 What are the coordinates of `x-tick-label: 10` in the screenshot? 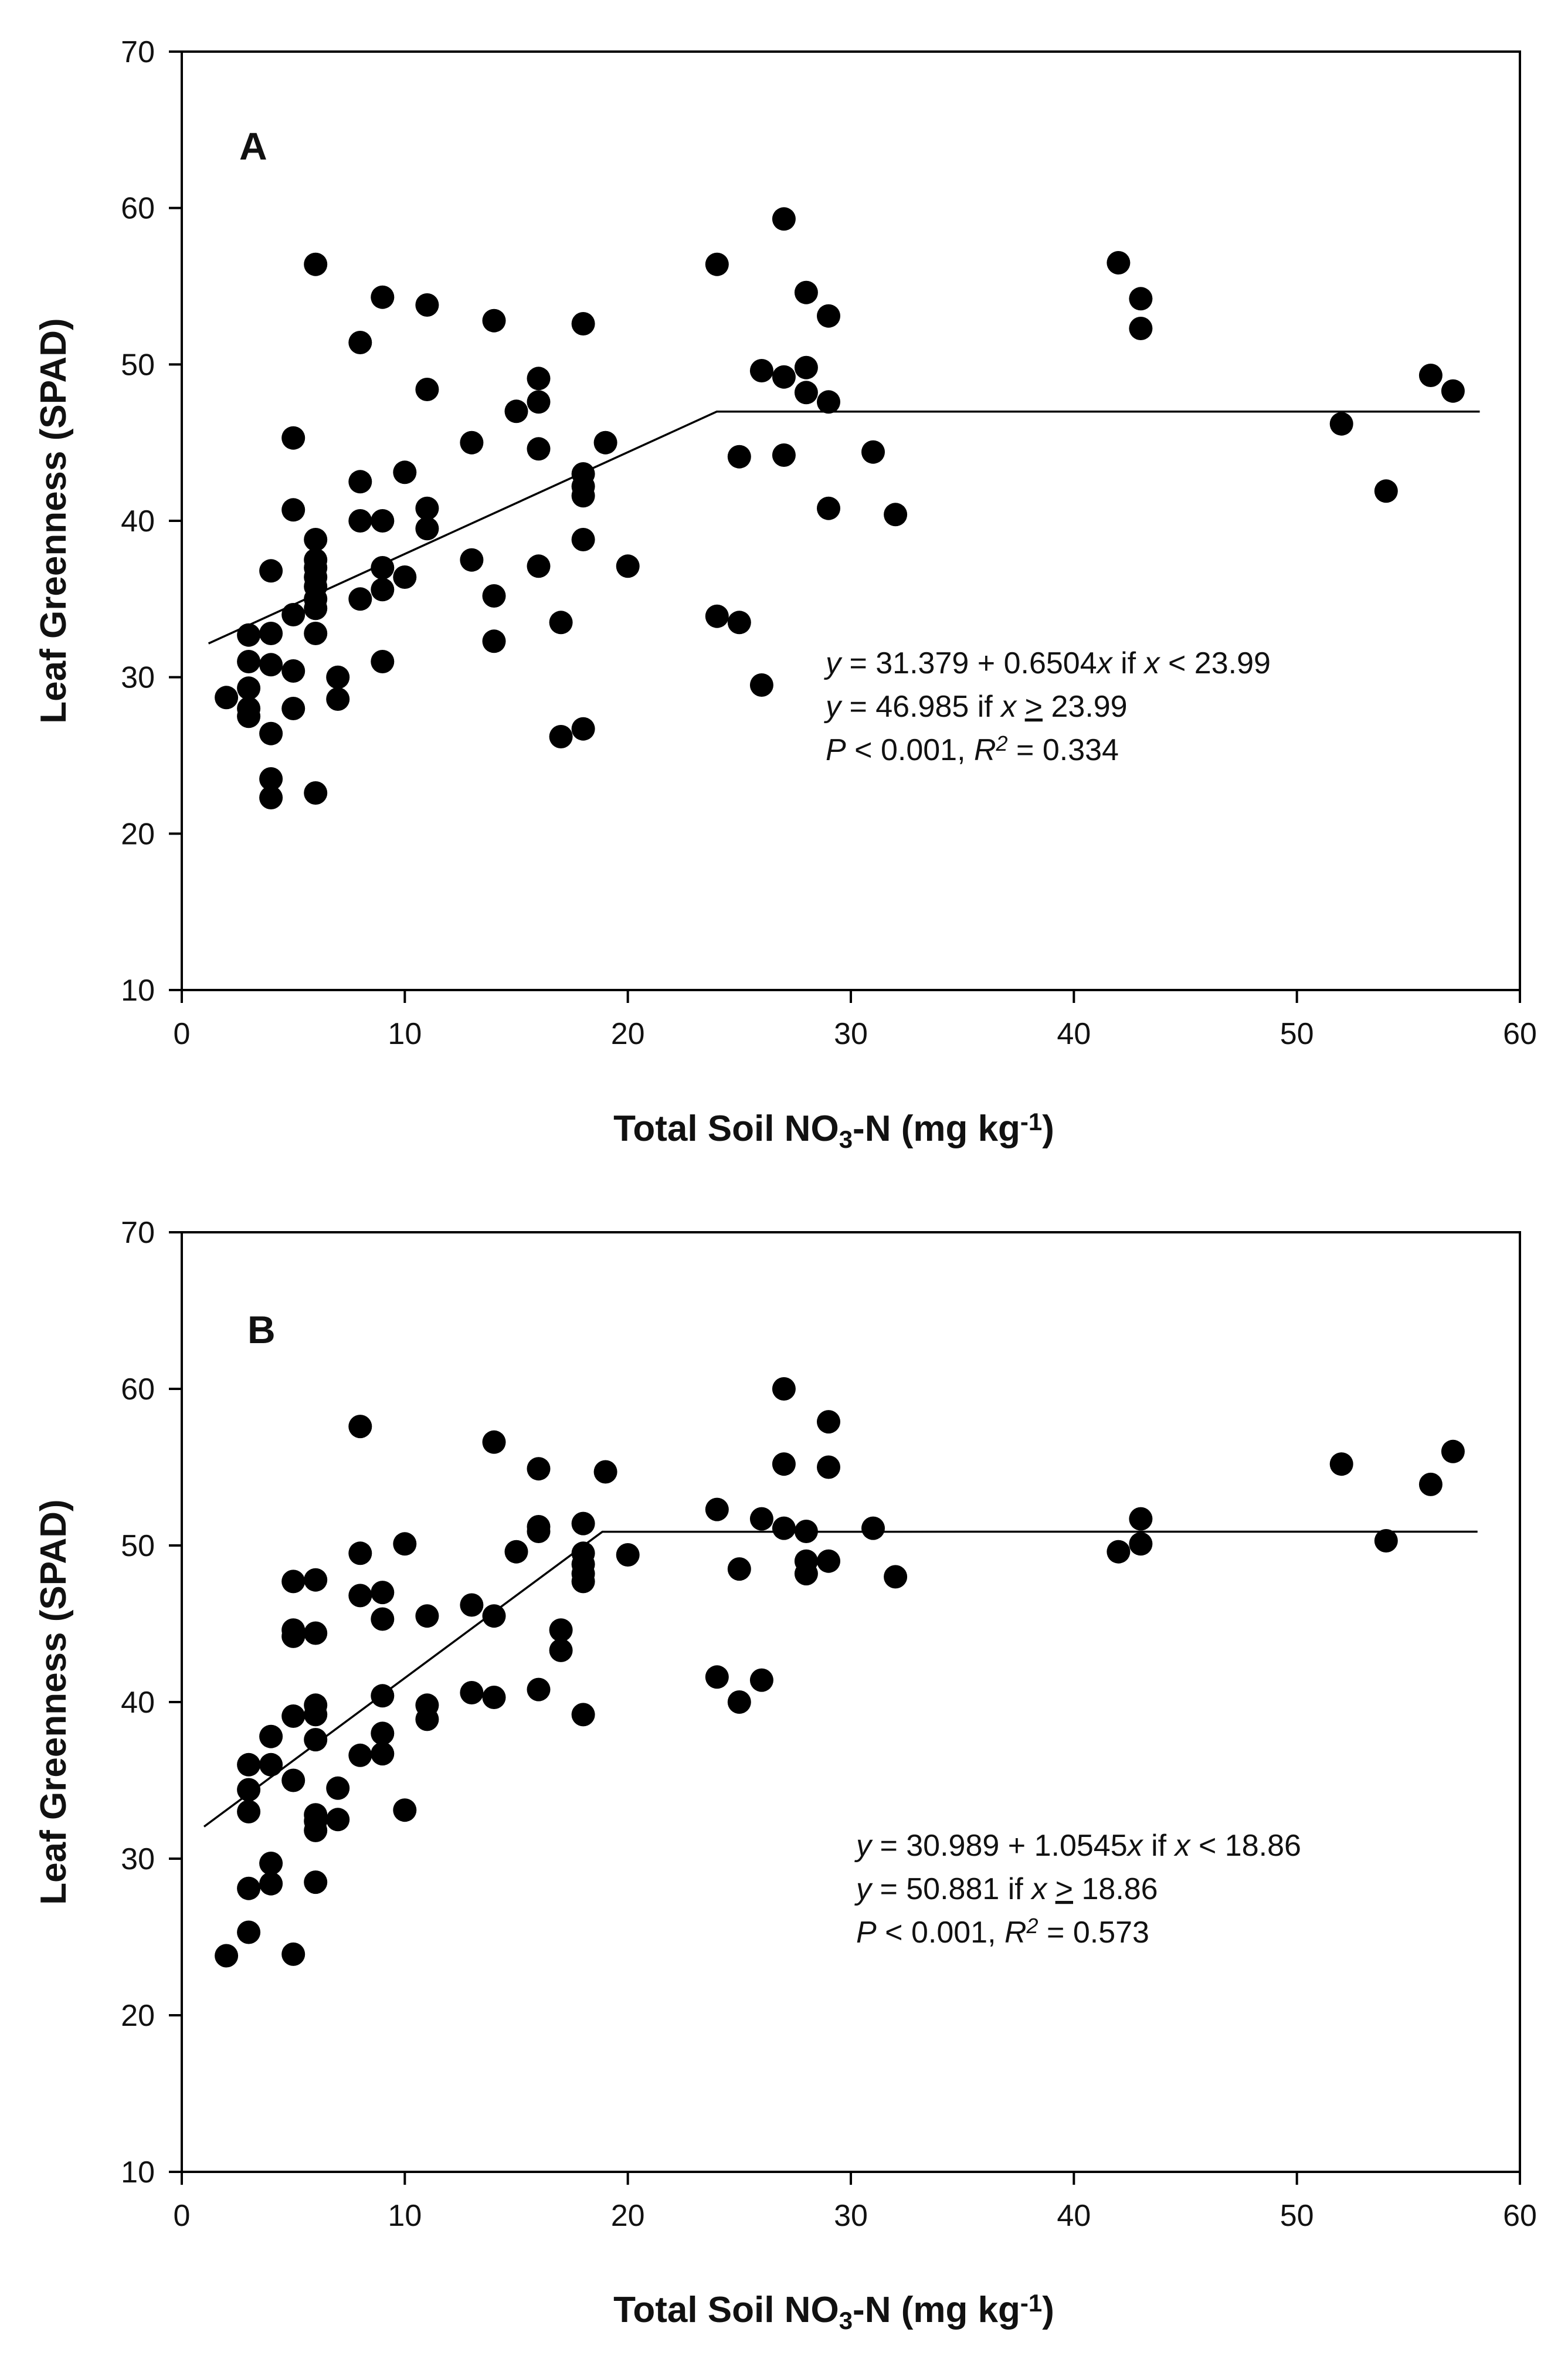 It's located at (405, 2216).